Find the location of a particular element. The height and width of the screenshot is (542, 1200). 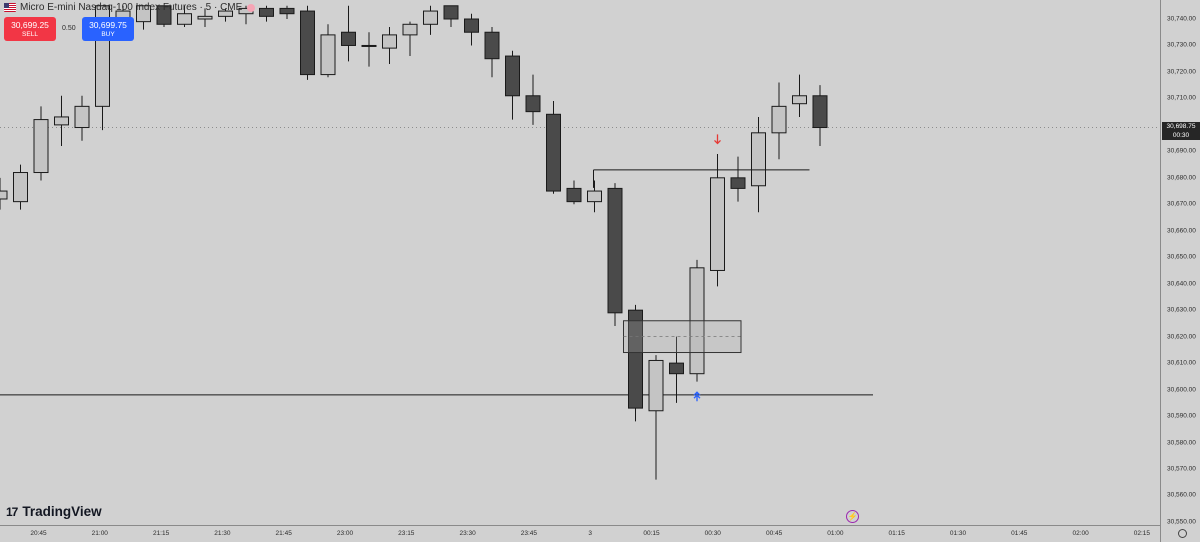

buy-price: 30,699.75 is located at coordinates (108, 25).